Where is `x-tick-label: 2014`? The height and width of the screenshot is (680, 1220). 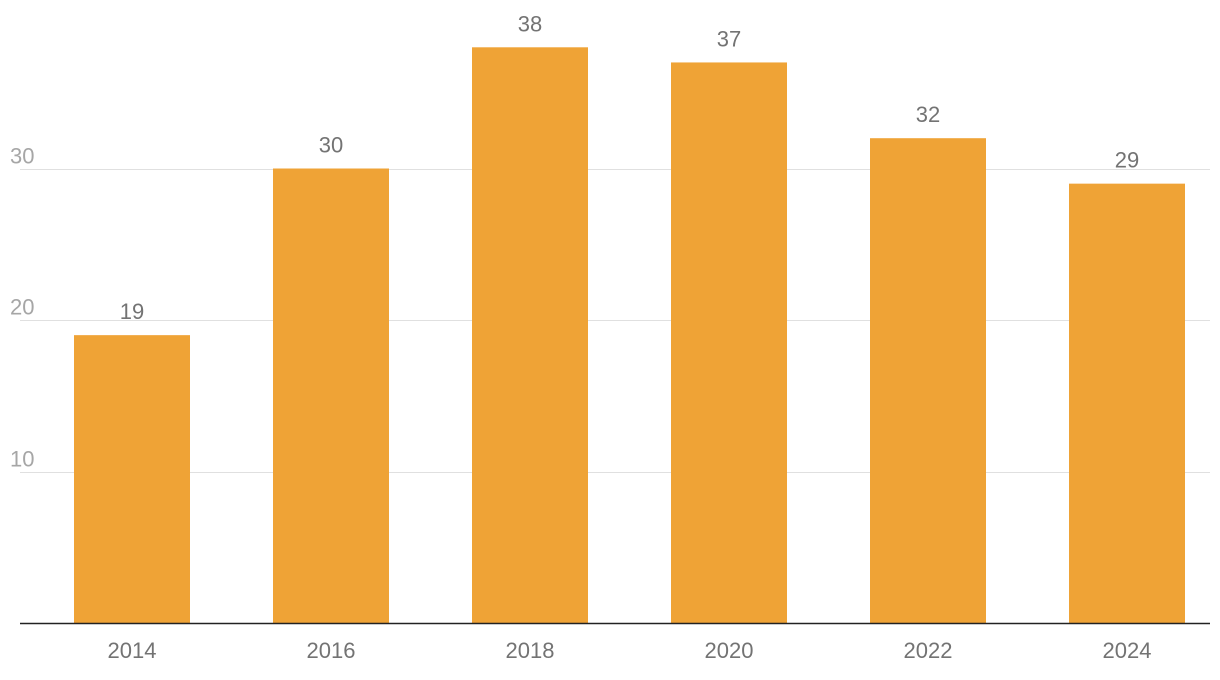
x-tick-label: 2014 is located at coordinates (132, 650).